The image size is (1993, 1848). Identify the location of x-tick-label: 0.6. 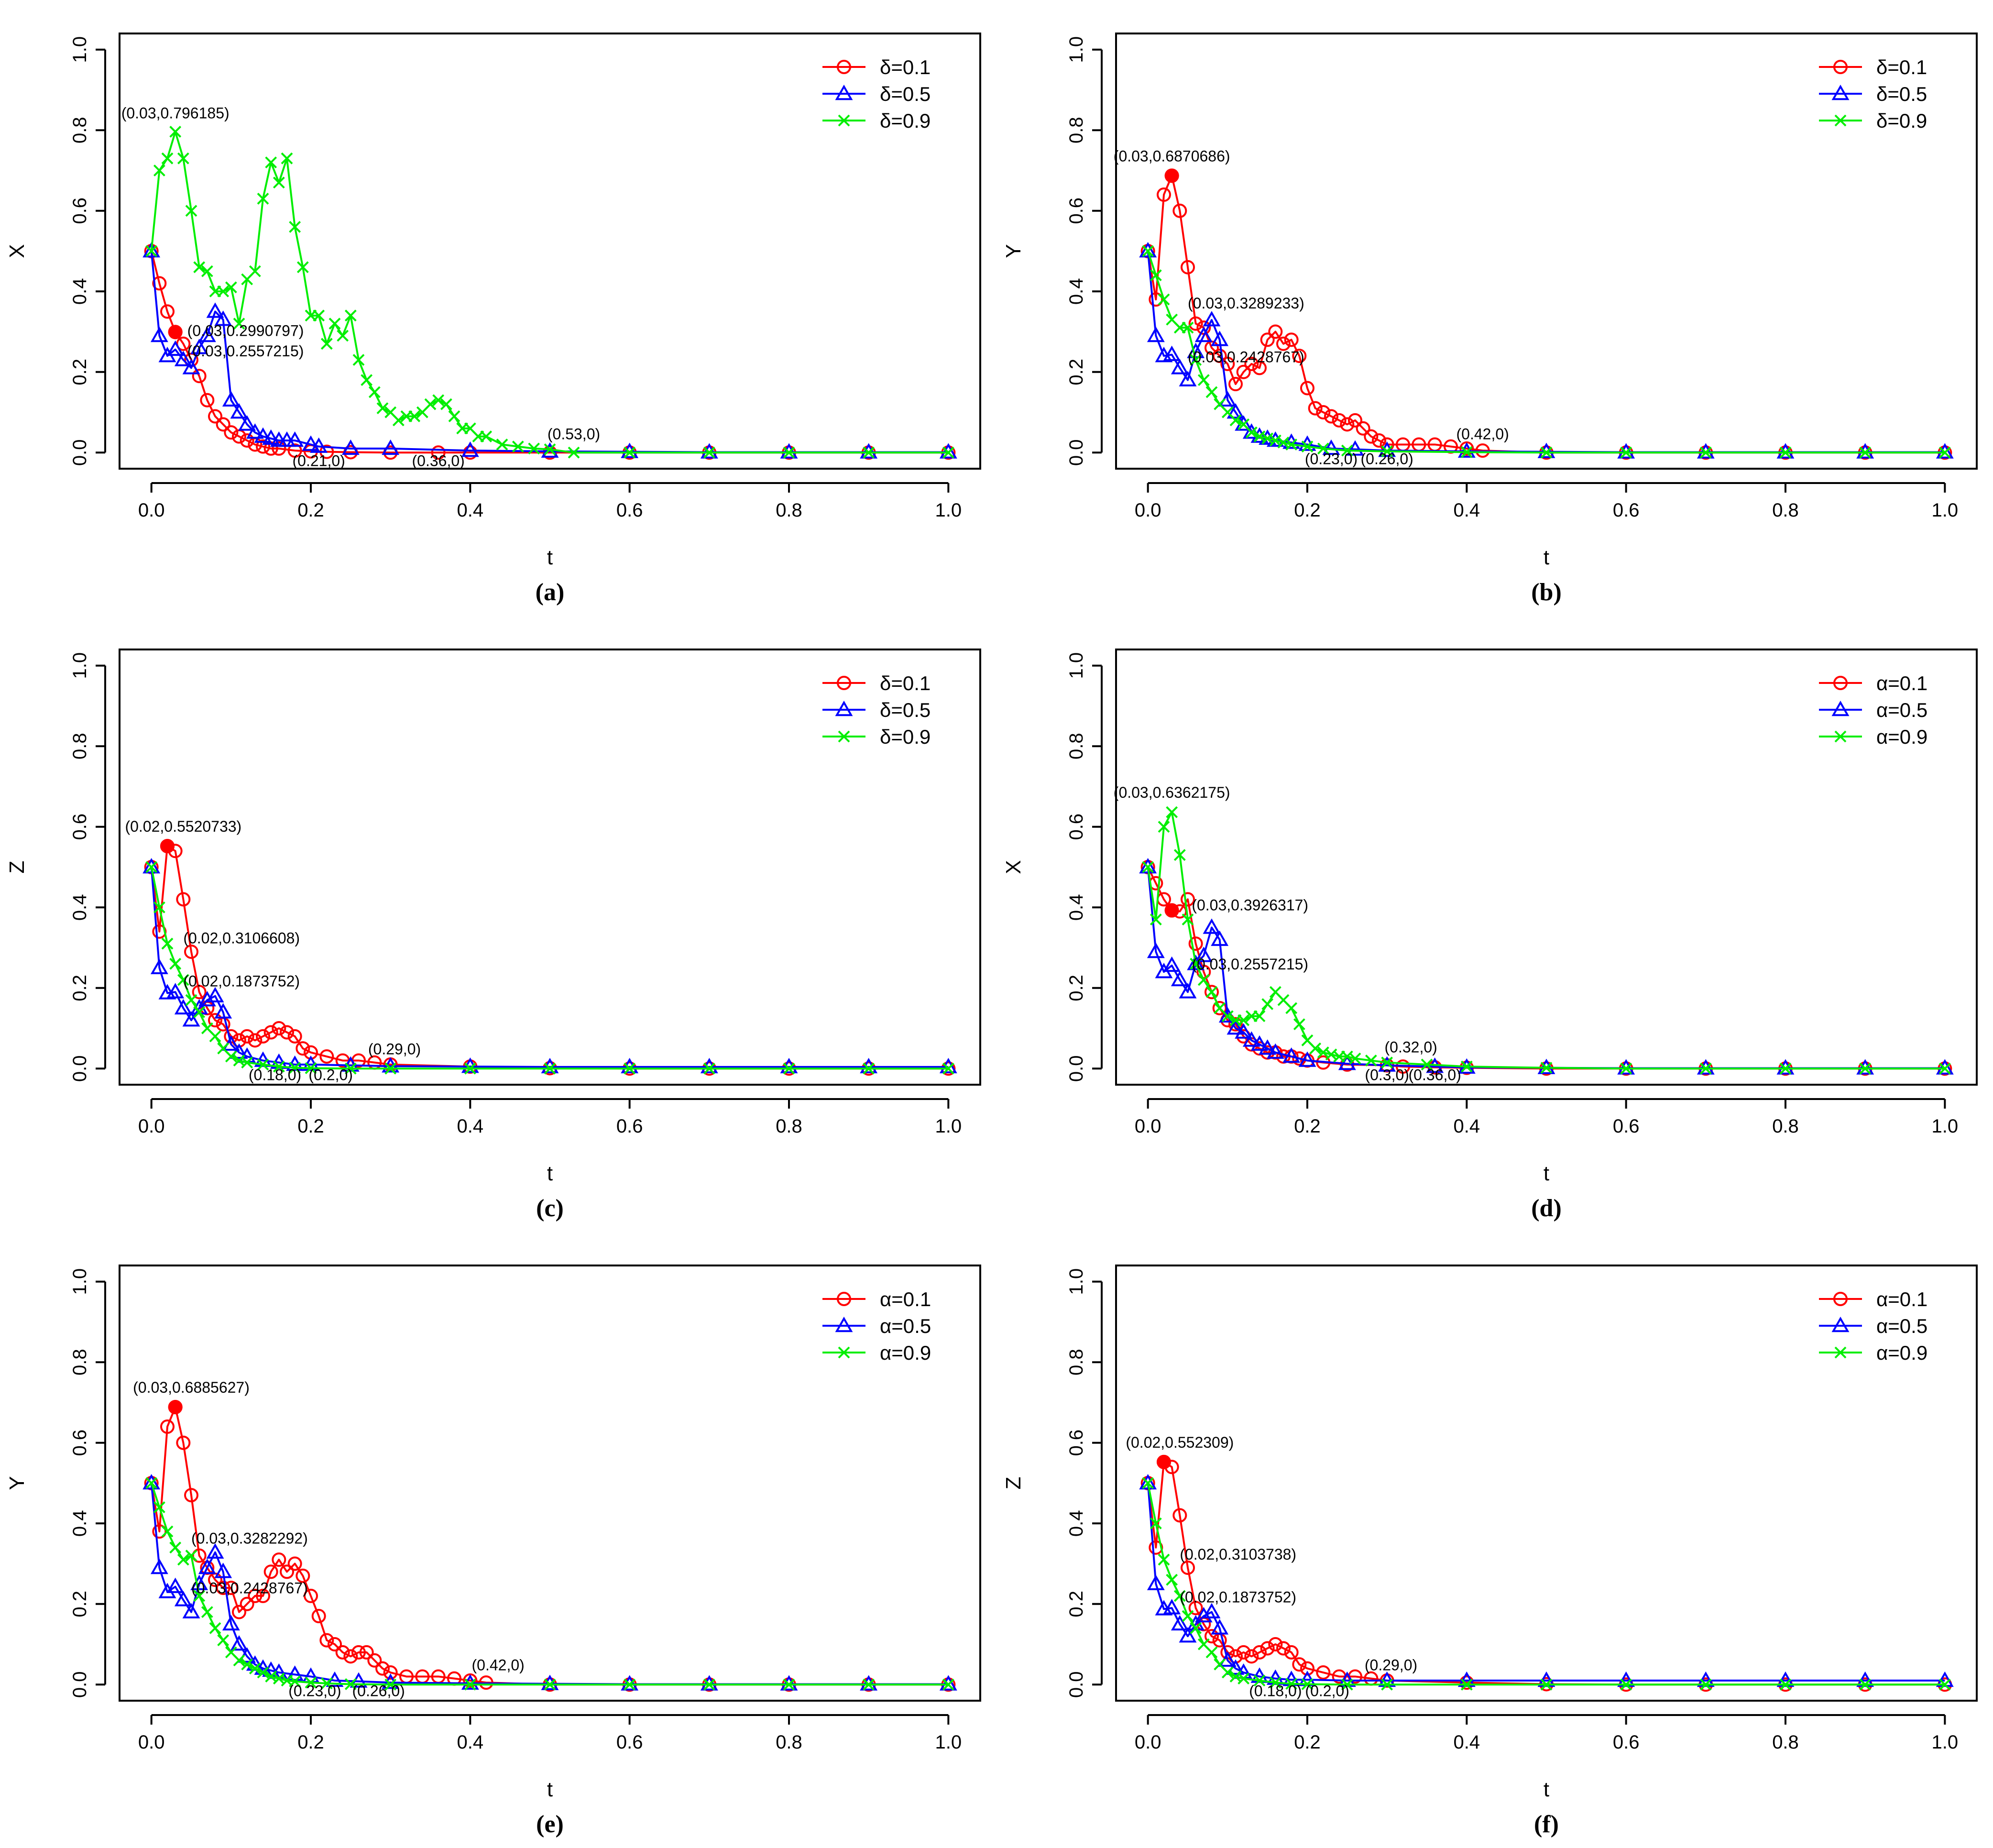
(629, 1742).